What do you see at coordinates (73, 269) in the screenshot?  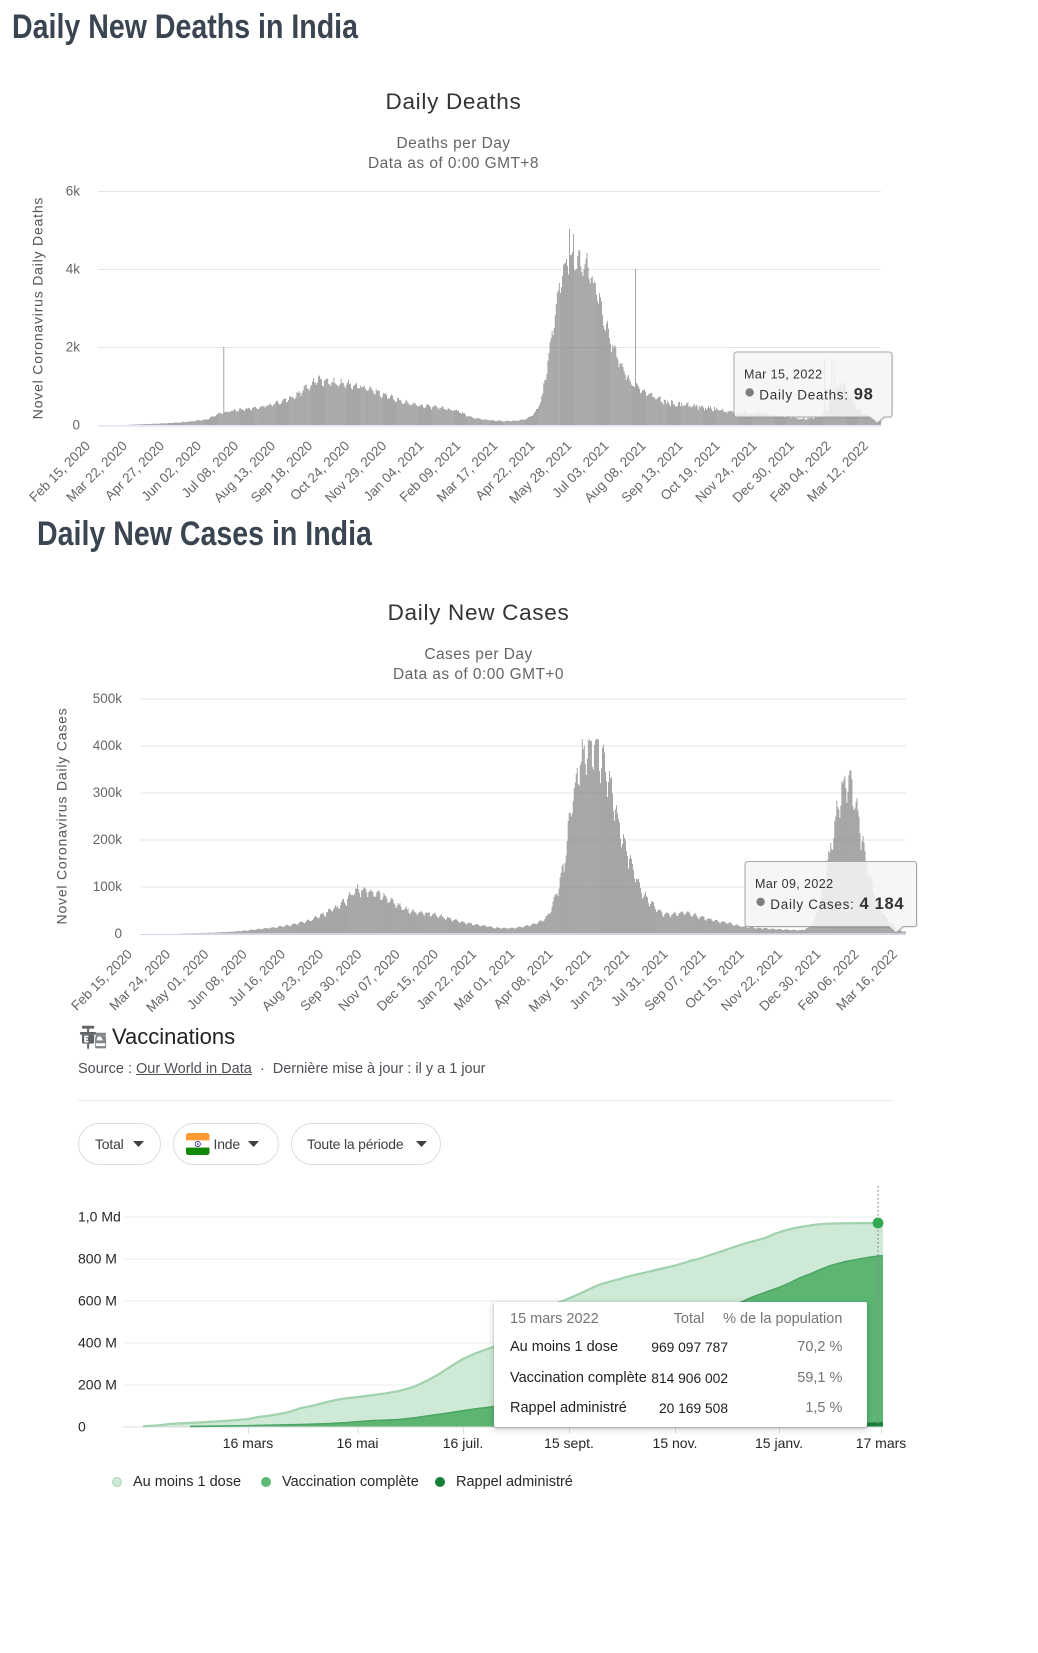 I see `svg-text: 4k` at bounding box center [73, 269].